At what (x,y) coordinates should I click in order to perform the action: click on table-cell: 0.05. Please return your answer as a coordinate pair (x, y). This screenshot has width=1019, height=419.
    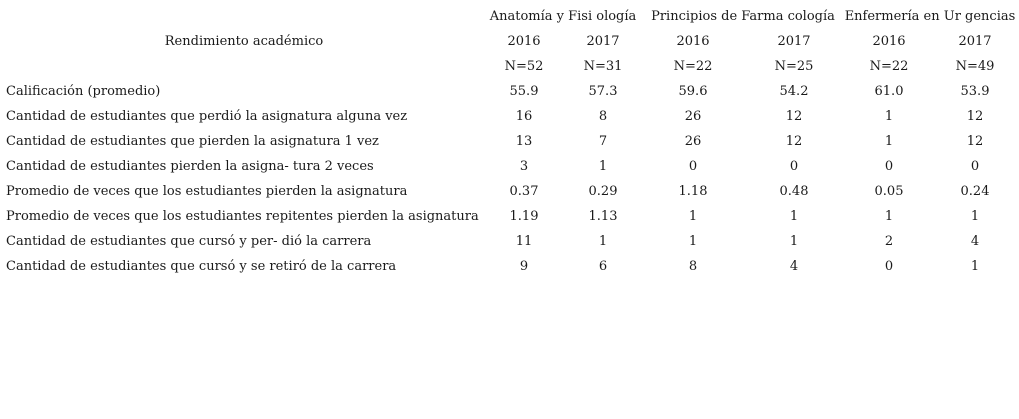
    Looking at the image, I should click on (889, 191).